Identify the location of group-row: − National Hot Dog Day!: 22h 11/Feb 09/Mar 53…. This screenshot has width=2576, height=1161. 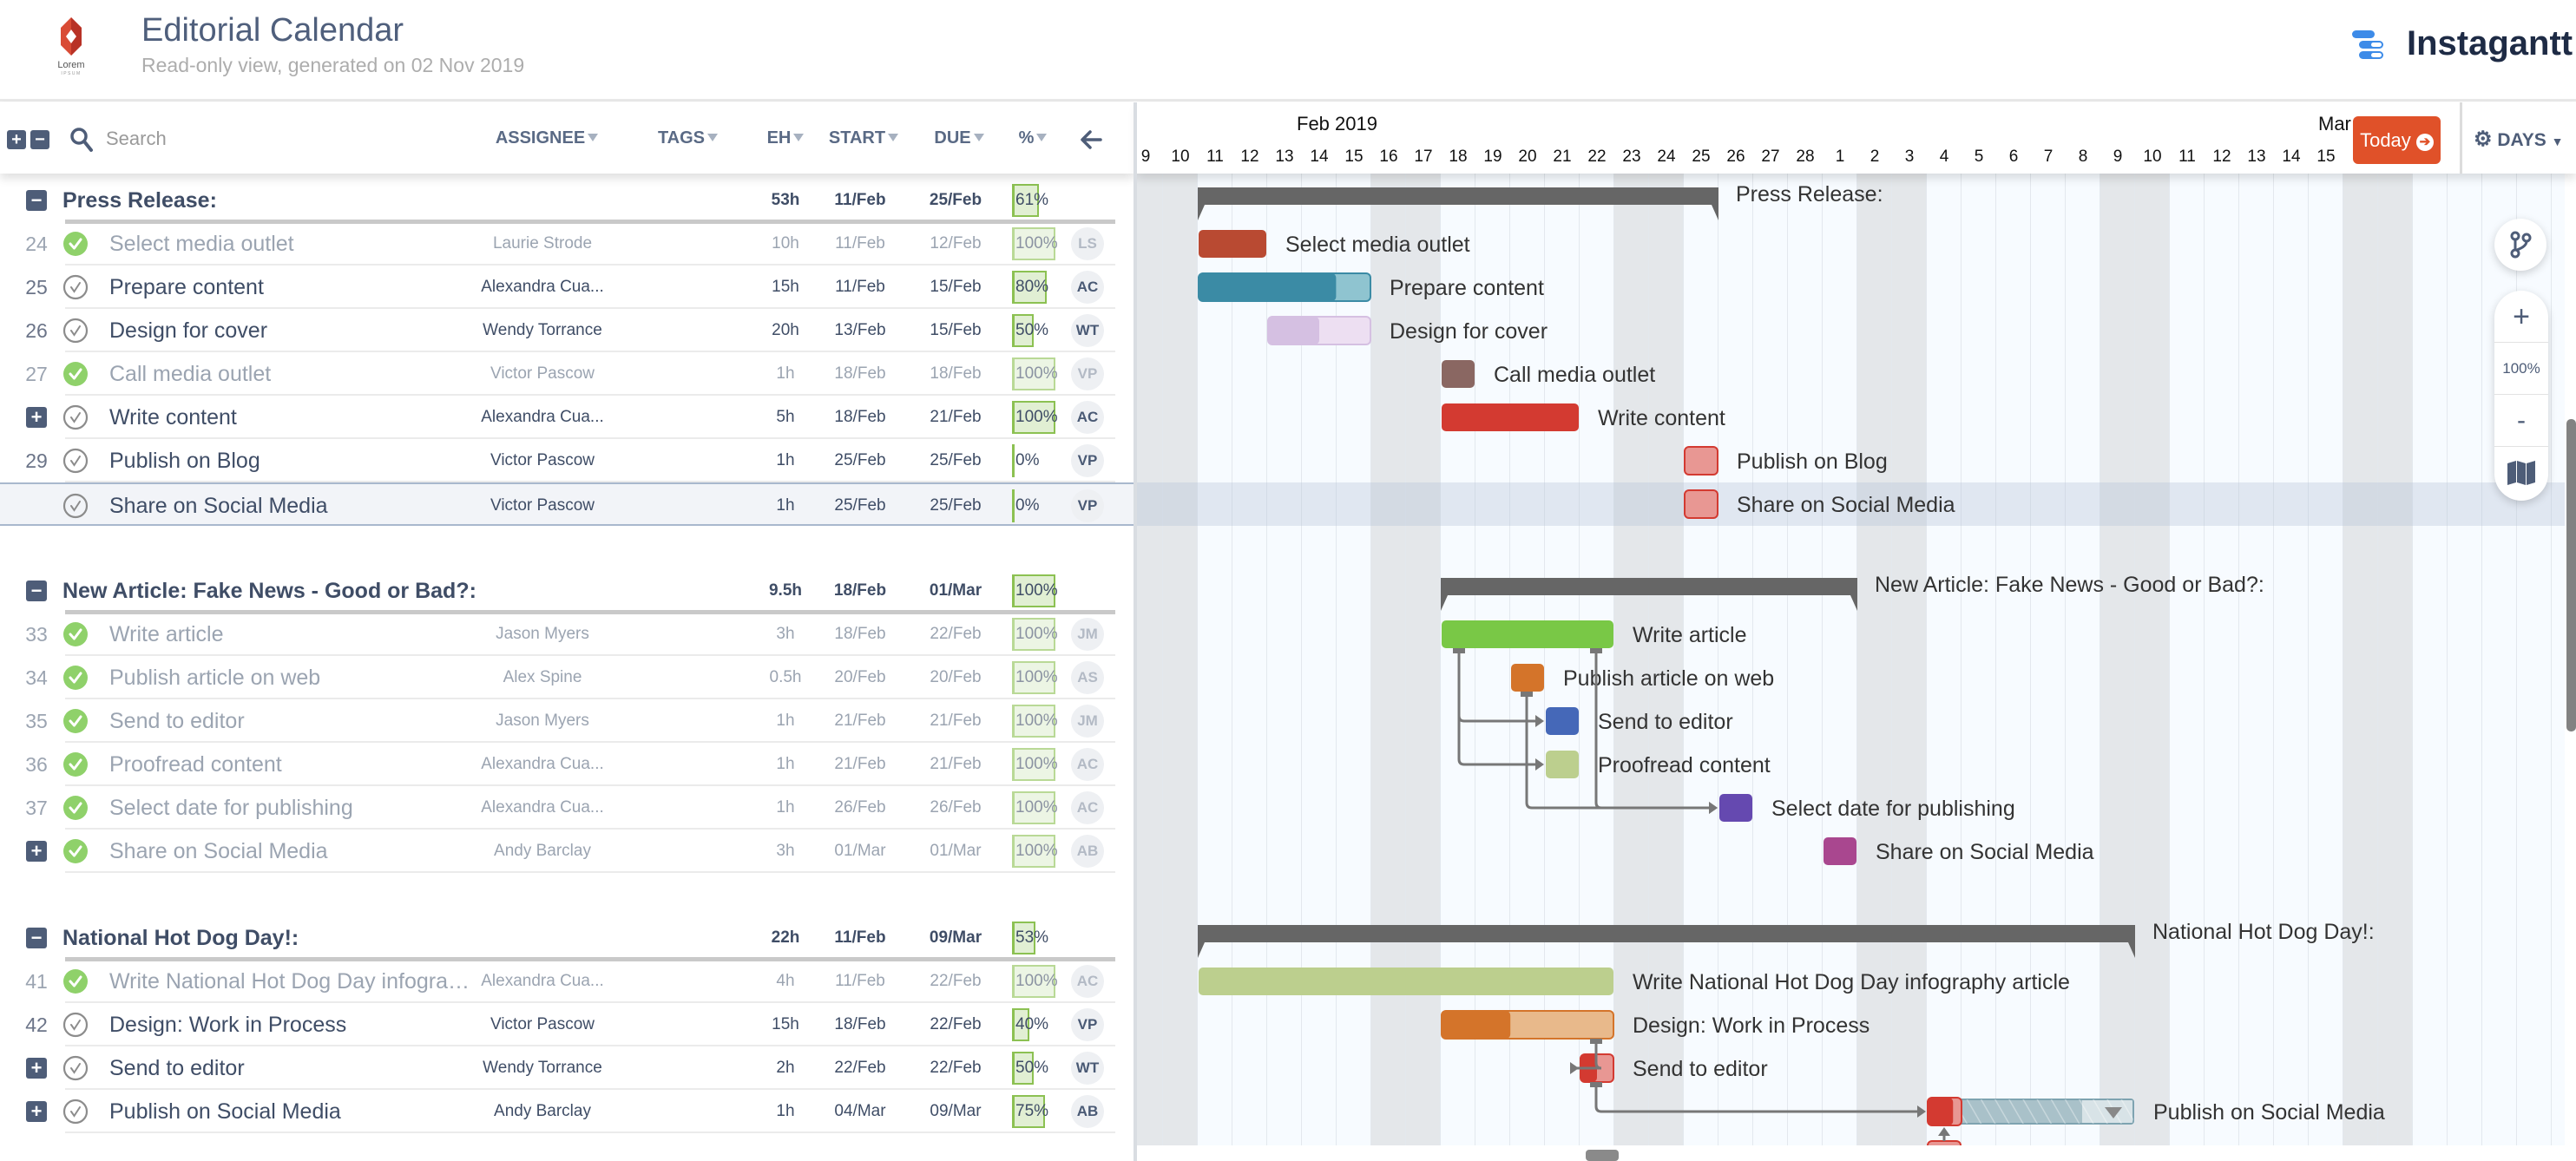
(567, 938).